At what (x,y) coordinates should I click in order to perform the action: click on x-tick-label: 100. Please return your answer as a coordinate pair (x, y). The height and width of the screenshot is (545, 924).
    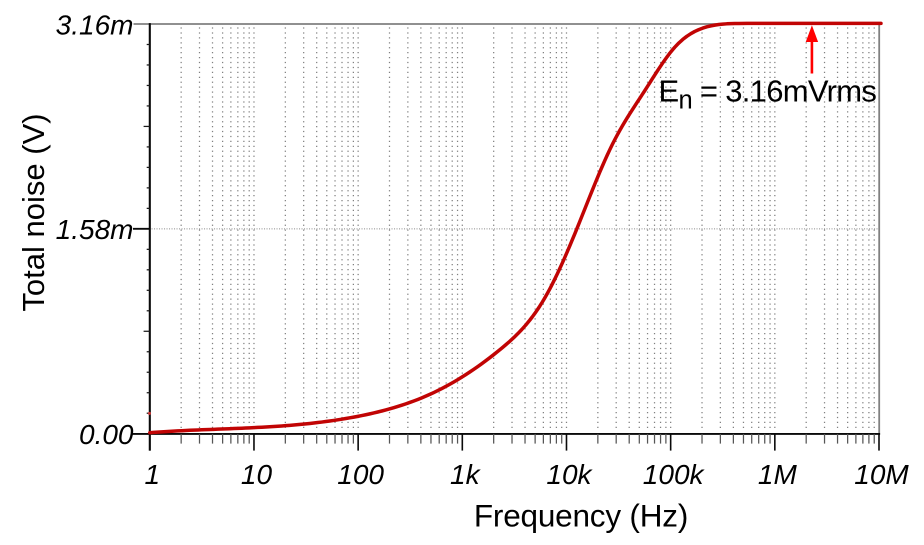
    Looking at the image, I should click on (360, 474).